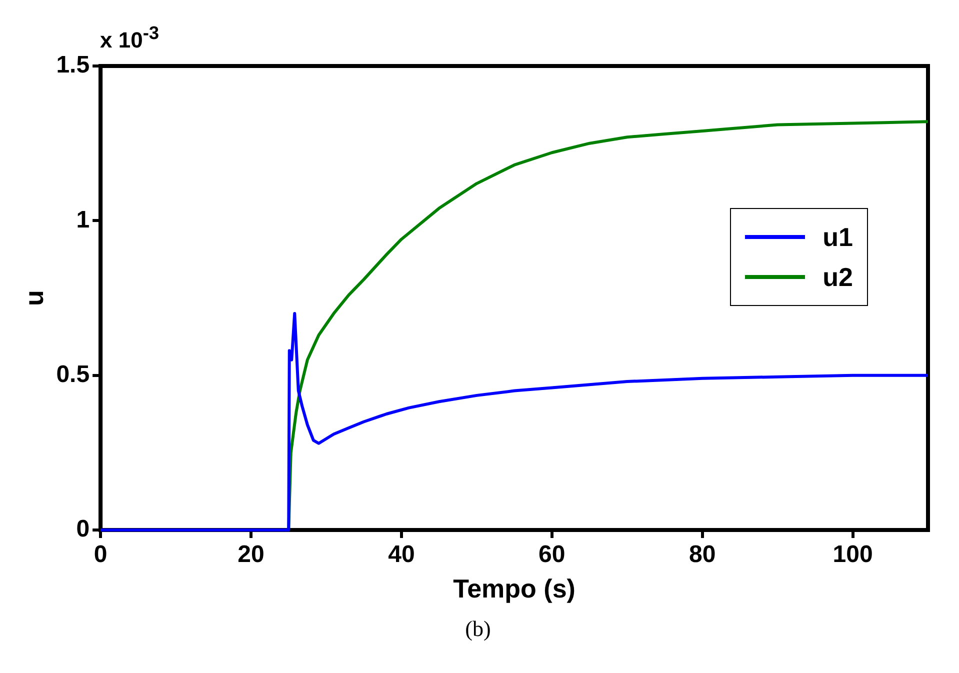 The width and height of the screenshot is (959, 673). Describe the element at coordinates (251, 554) in the screenshot. I see `x-tick-label: 20` at that location.